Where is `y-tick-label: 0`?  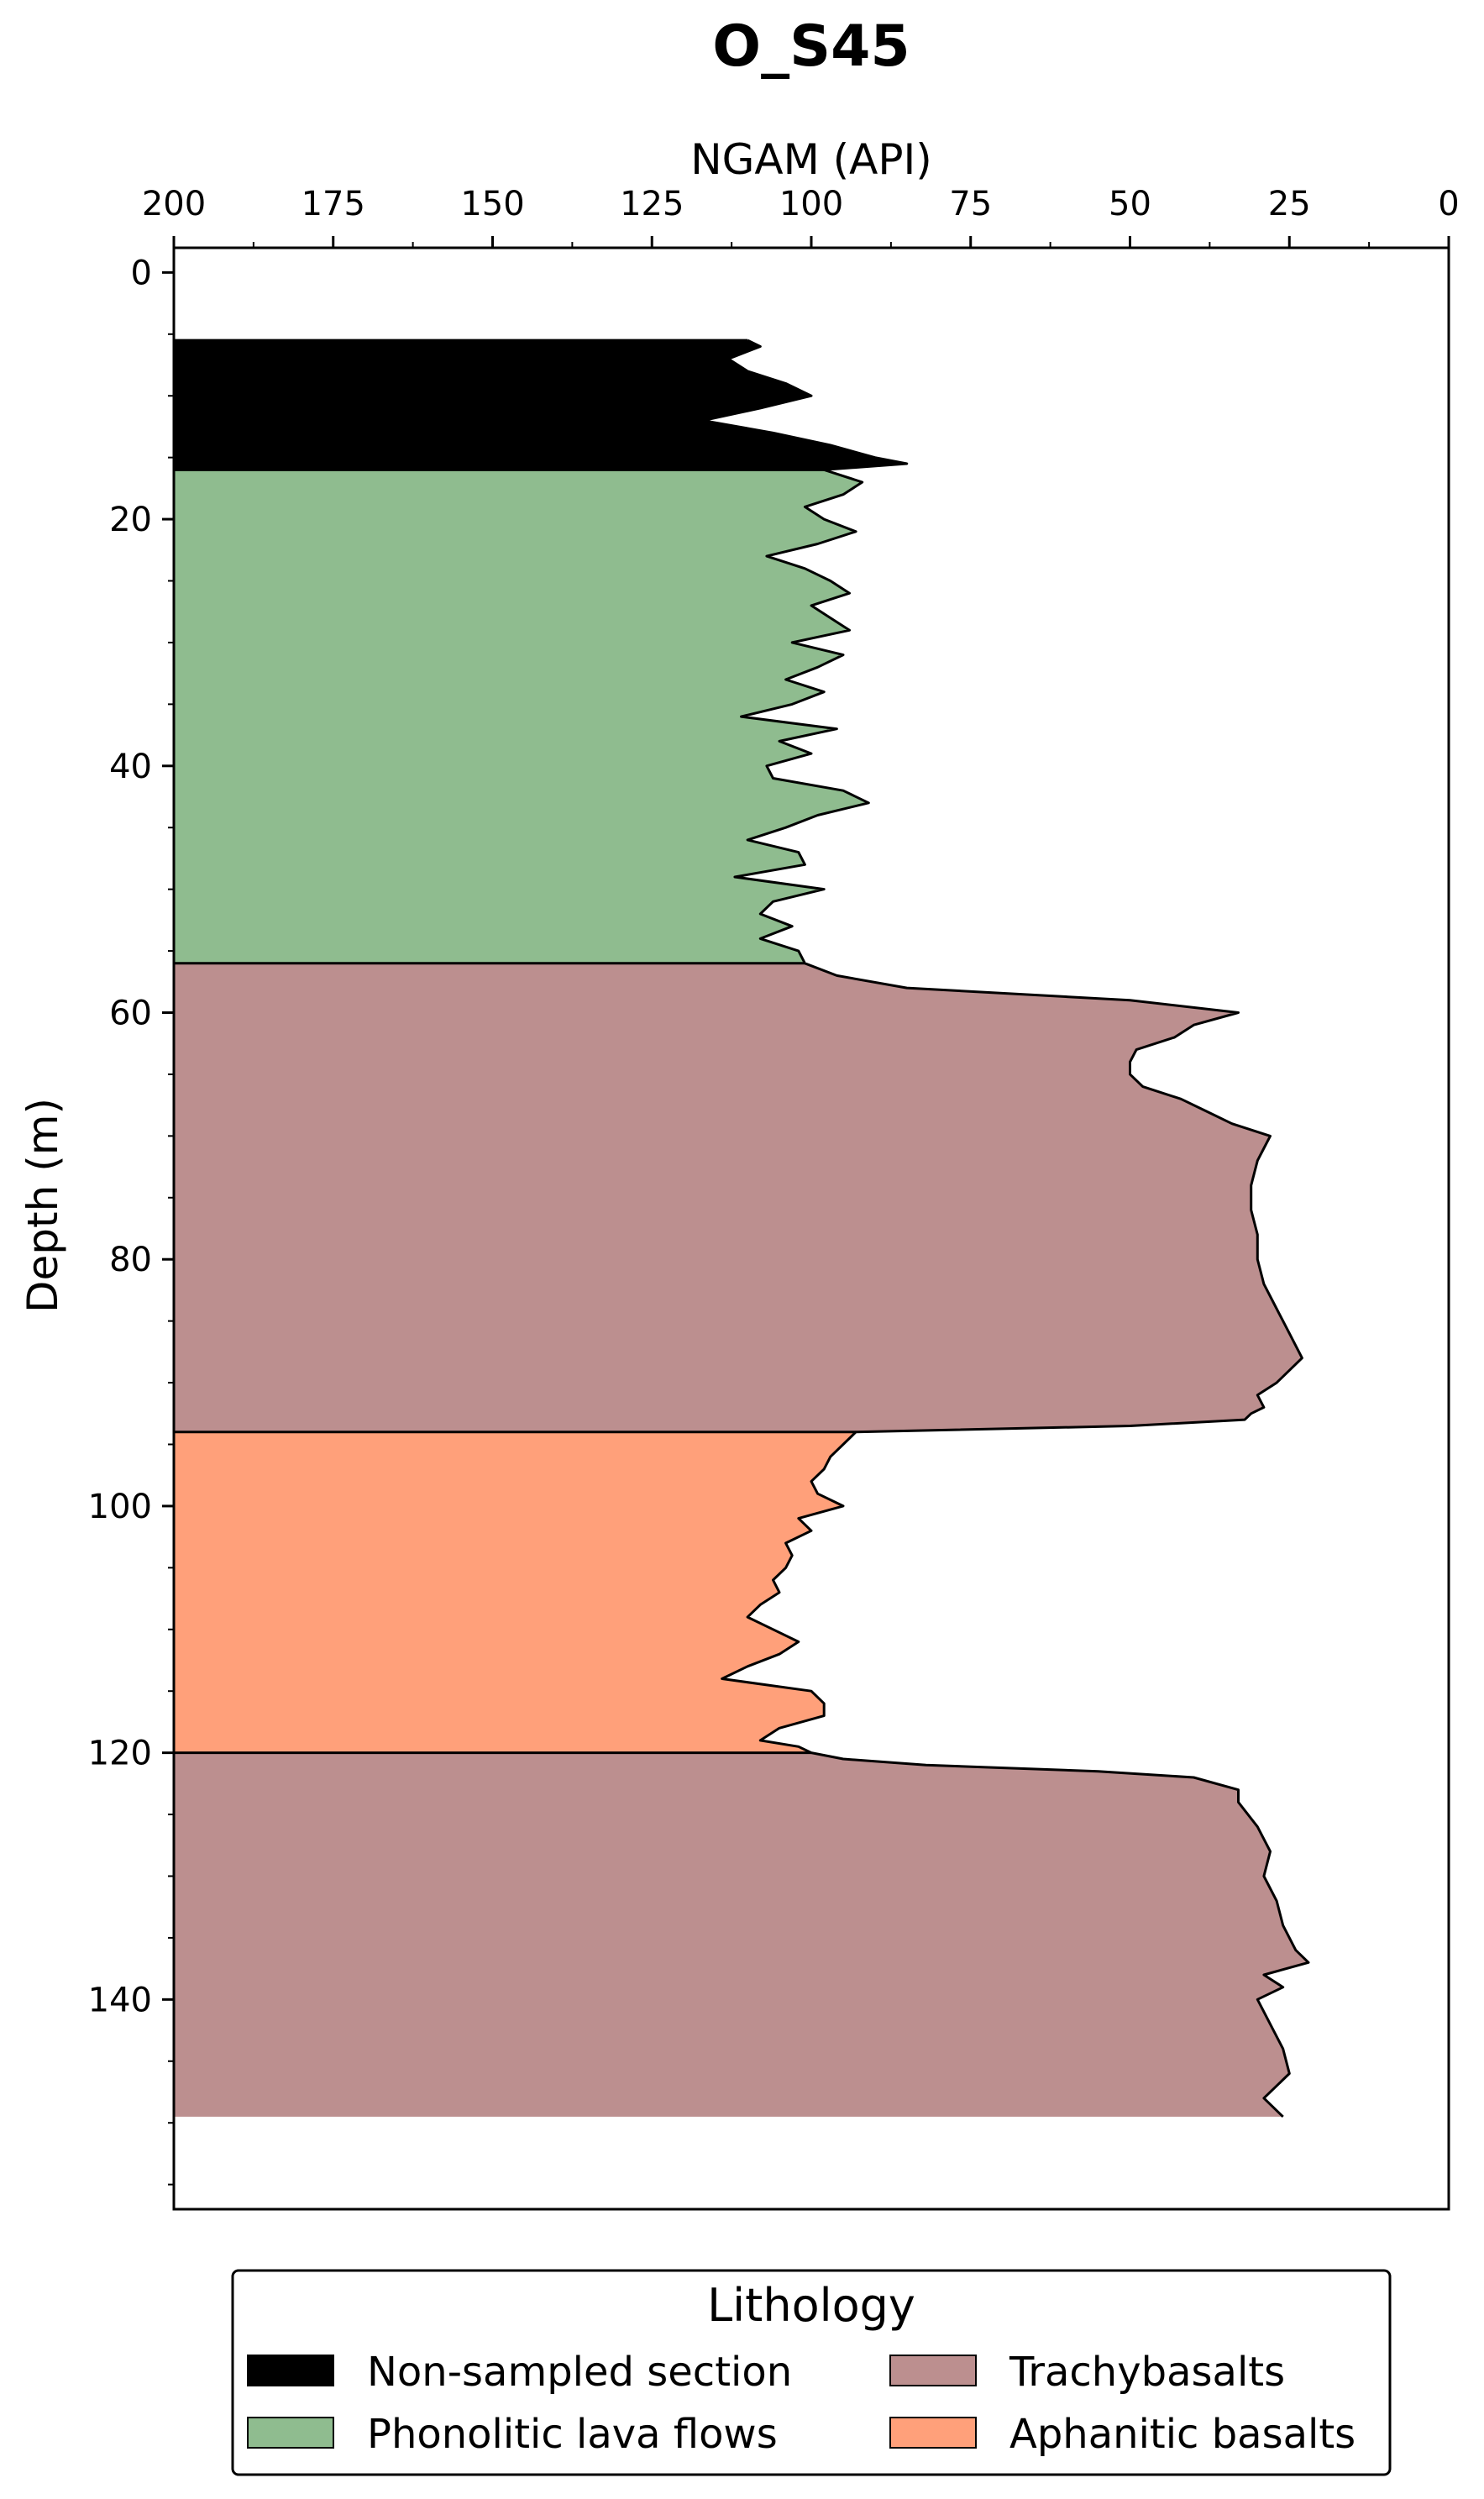 y-tick-label: 0 is located at coordinates (141, 273).